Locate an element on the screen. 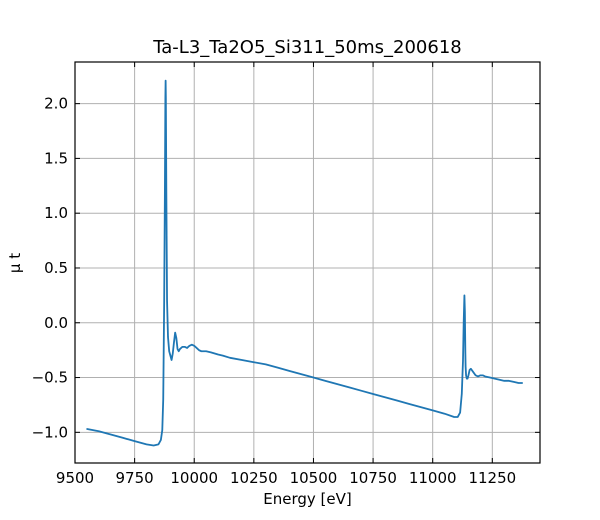  y-tick-label: 0.0 is located at coordinates (56, 323).